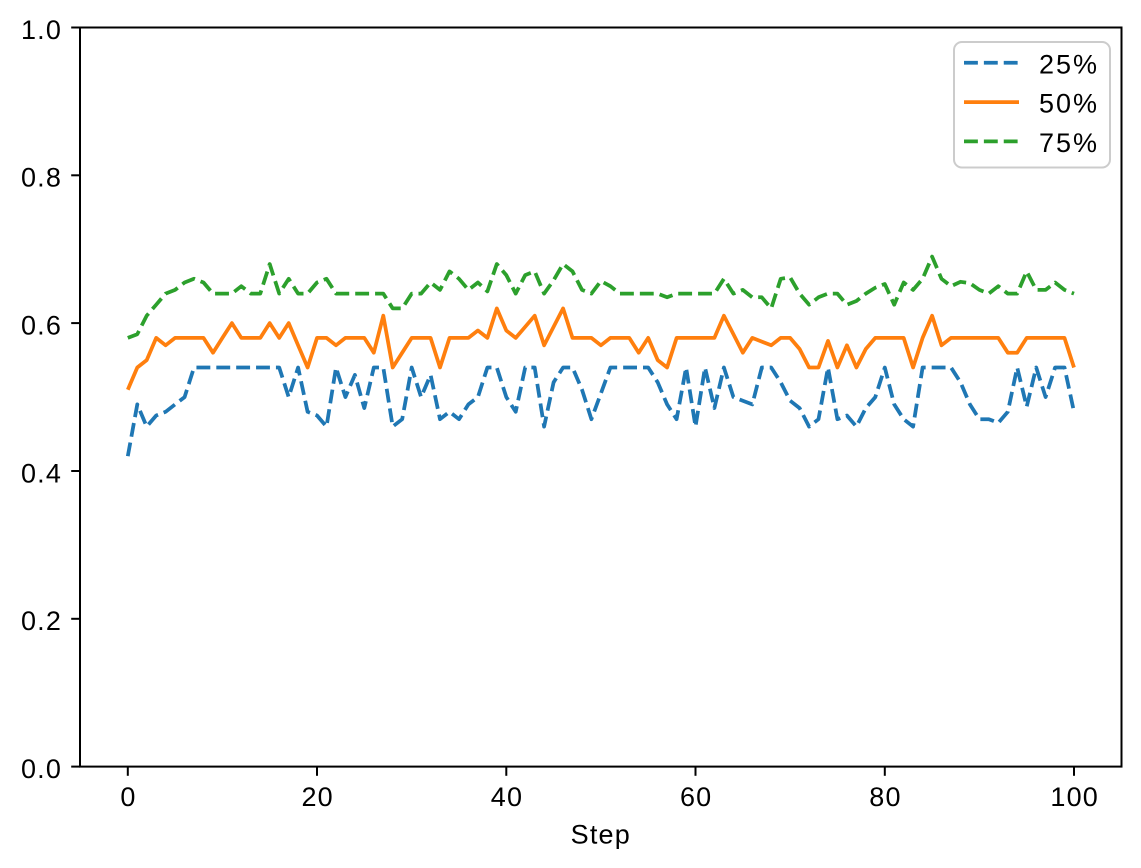  What do you see at coordinates (41, 769) in the screenshot?
I see `svg-text: 0.0` at bounding box center [41, 769].